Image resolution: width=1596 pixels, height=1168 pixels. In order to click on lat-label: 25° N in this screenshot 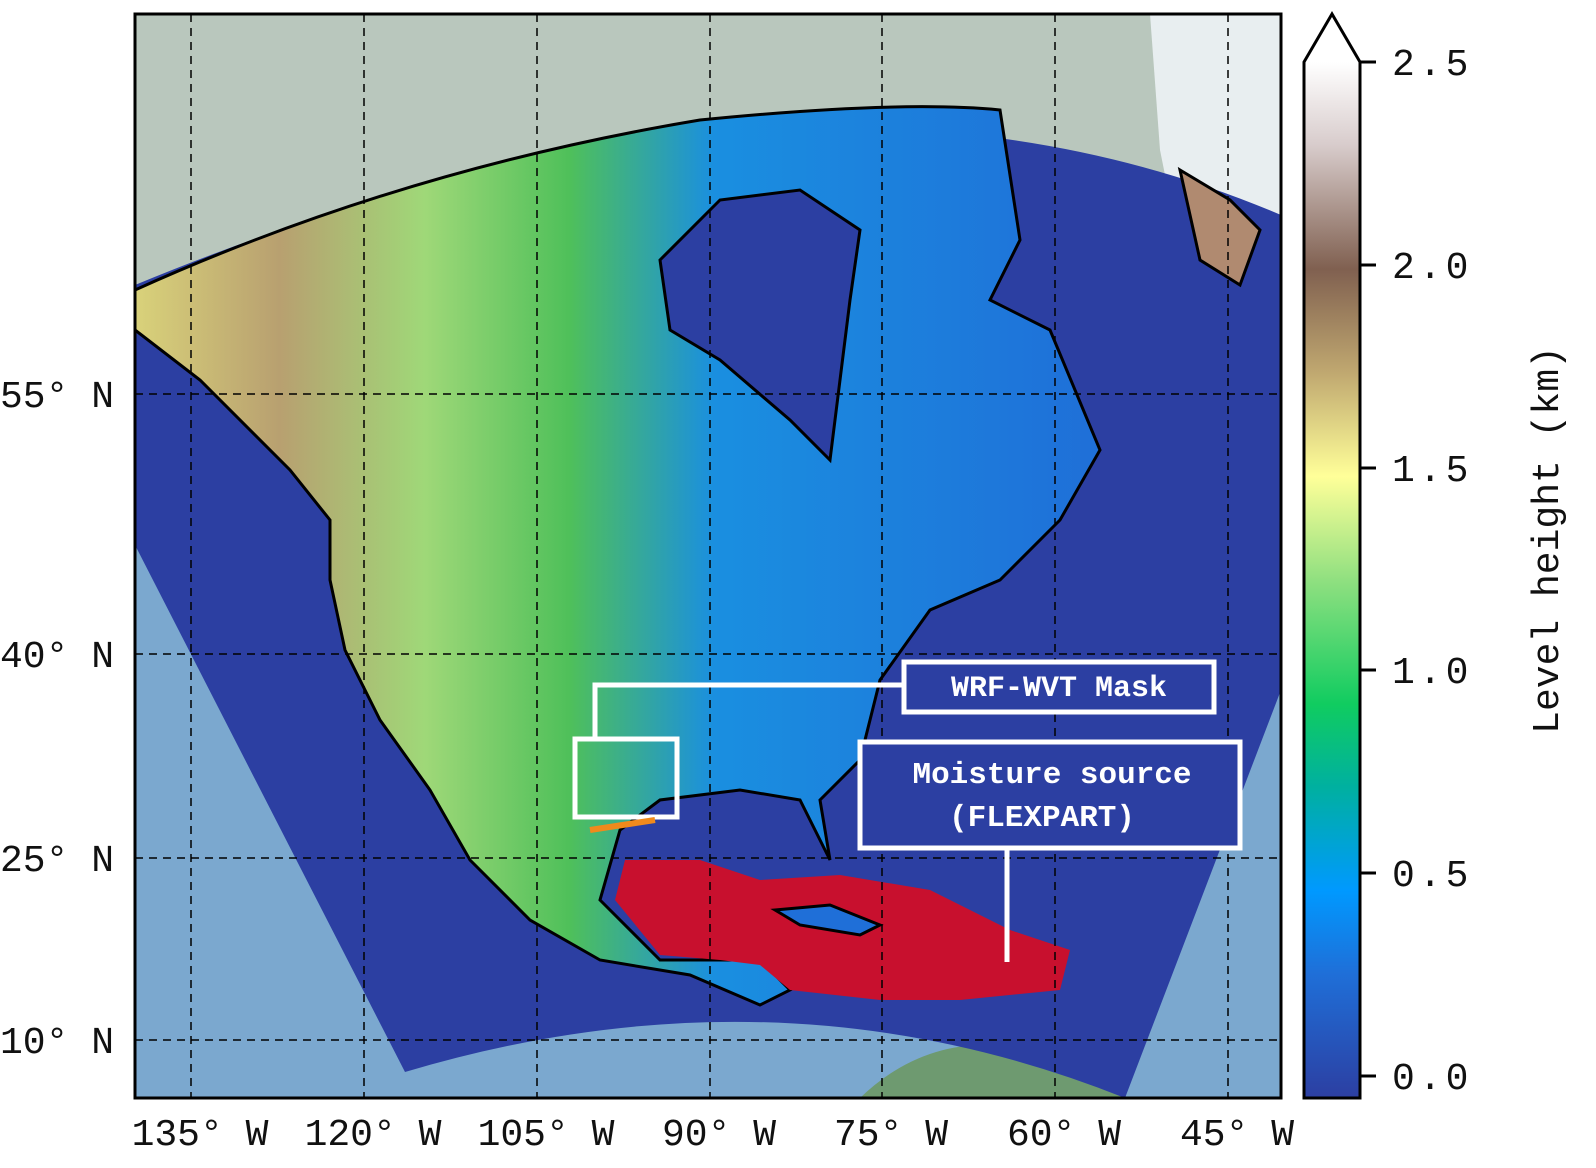, I will do `click(57, 861)`.